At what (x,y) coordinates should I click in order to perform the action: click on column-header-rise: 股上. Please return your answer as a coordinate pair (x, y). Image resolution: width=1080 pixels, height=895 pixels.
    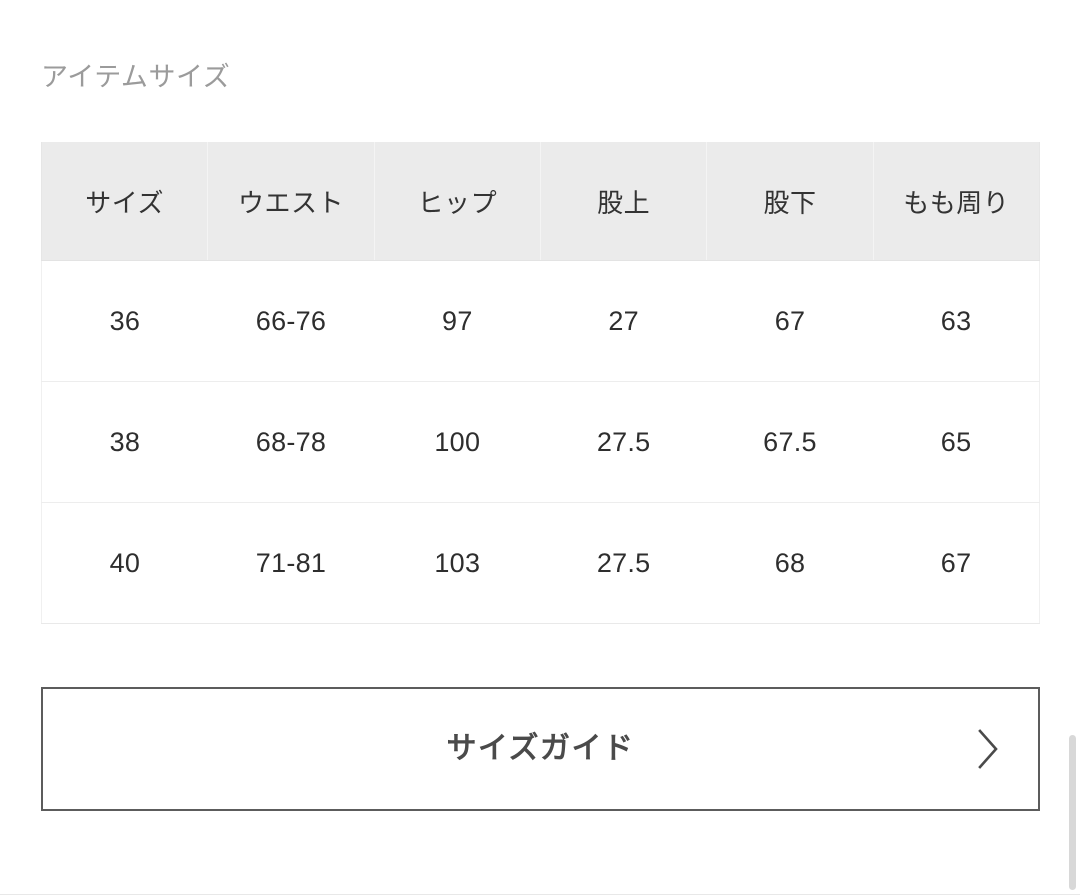
    Looking at the image, I should click on (624, 201).